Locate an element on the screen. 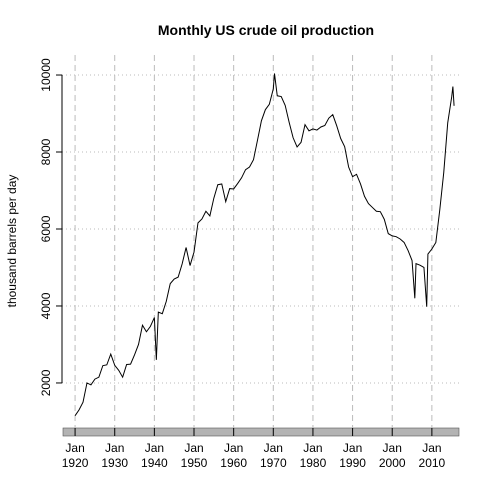  y-axis-label: thousand barrels per day is located at coordinates (12, 241).